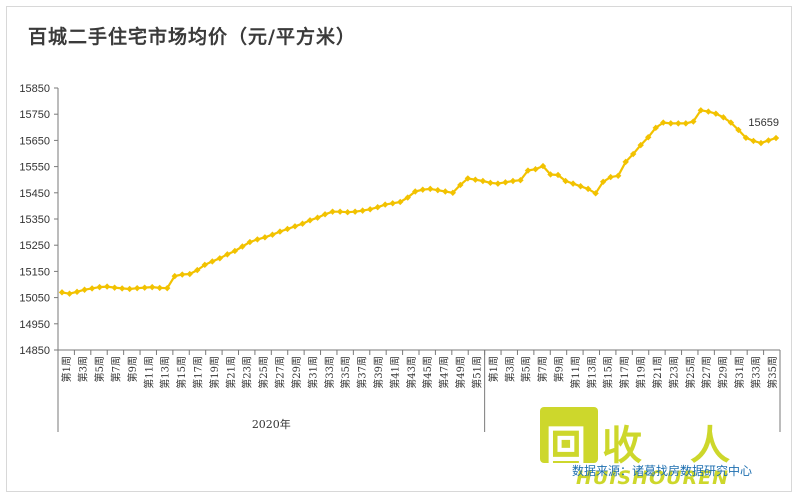  I want to click on x-tick-label: 第49周, so click(460, 372).